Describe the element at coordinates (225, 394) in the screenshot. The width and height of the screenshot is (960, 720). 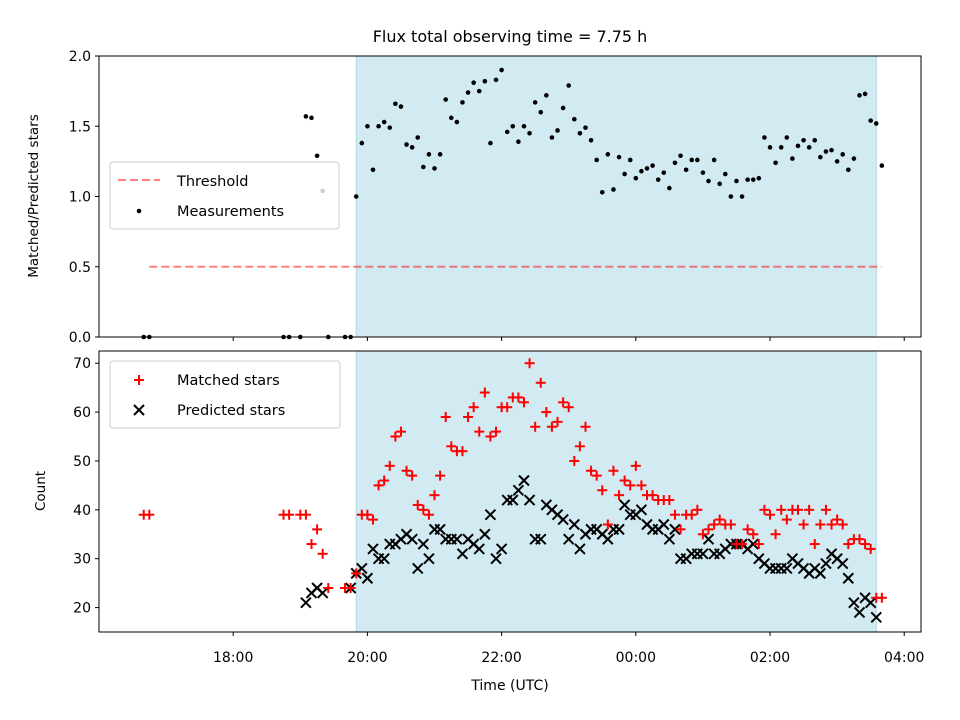
I see `bottom-legend-box` at that location.